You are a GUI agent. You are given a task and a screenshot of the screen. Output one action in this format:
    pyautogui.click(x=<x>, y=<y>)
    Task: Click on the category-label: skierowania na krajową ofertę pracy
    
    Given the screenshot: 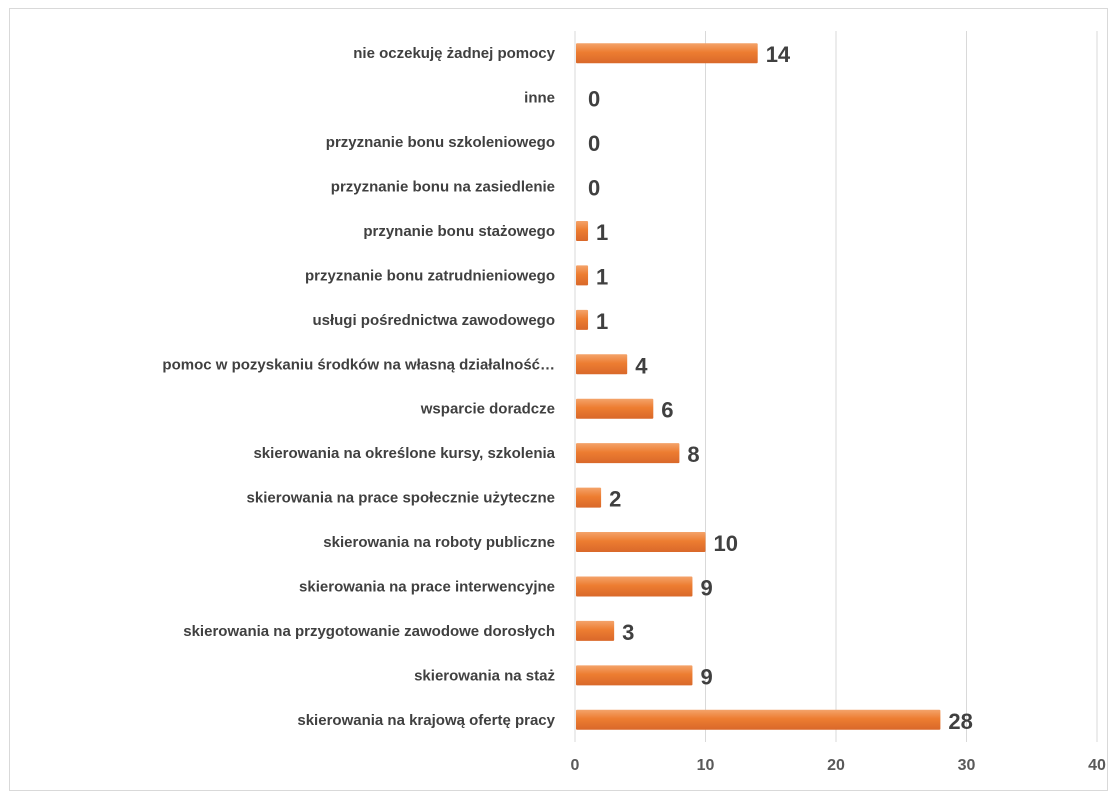 What is the action you would take?
    pyautogui.click(x=426, y=720)
    